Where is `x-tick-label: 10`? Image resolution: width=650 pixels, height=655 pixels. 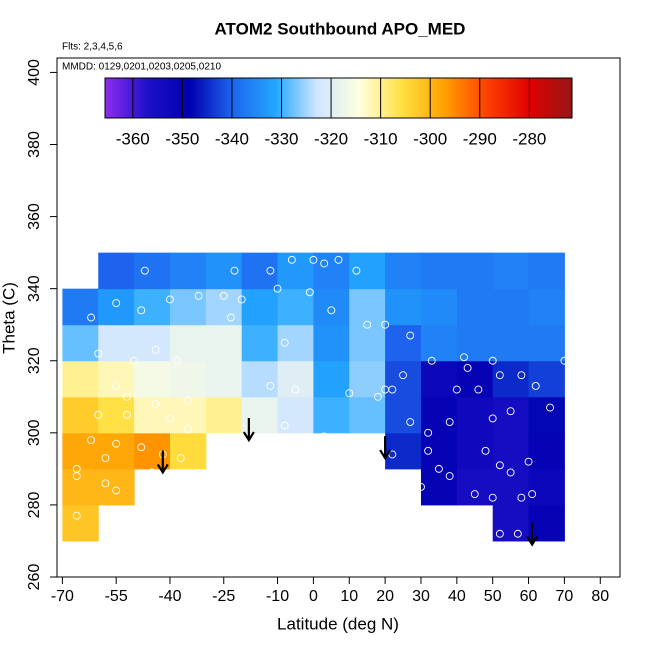
x-tick-label: 10 is located at coordinates (349, 596).